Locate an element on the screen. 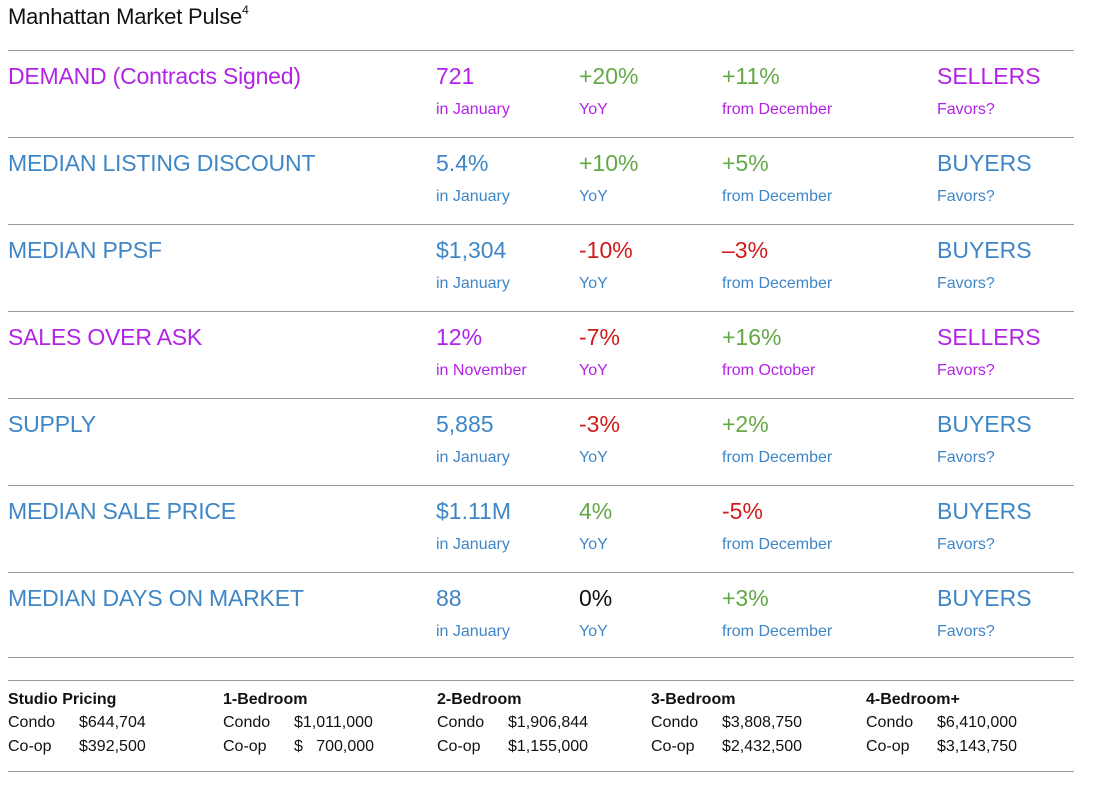 This screenshot has height=787, width=1102. metric-value: 88 is located at coordinates (449, 598).